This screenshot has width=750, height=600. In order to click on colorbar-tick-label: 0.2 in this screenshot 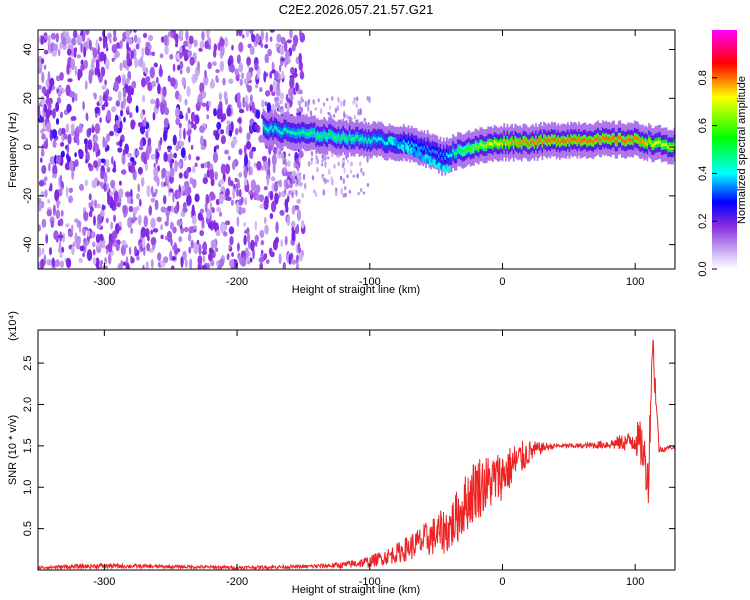, I will do `click(703, 221)`.